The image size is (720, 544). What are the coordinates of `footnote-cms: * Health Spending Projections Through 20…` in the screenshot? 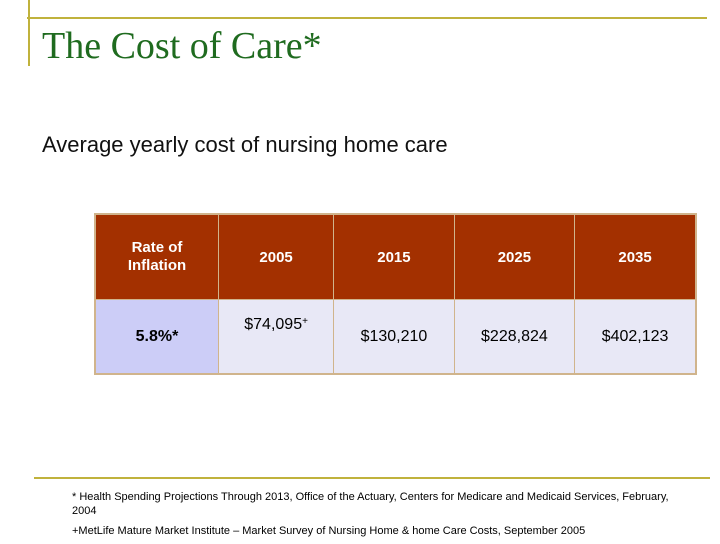 It's located at (370, 504).